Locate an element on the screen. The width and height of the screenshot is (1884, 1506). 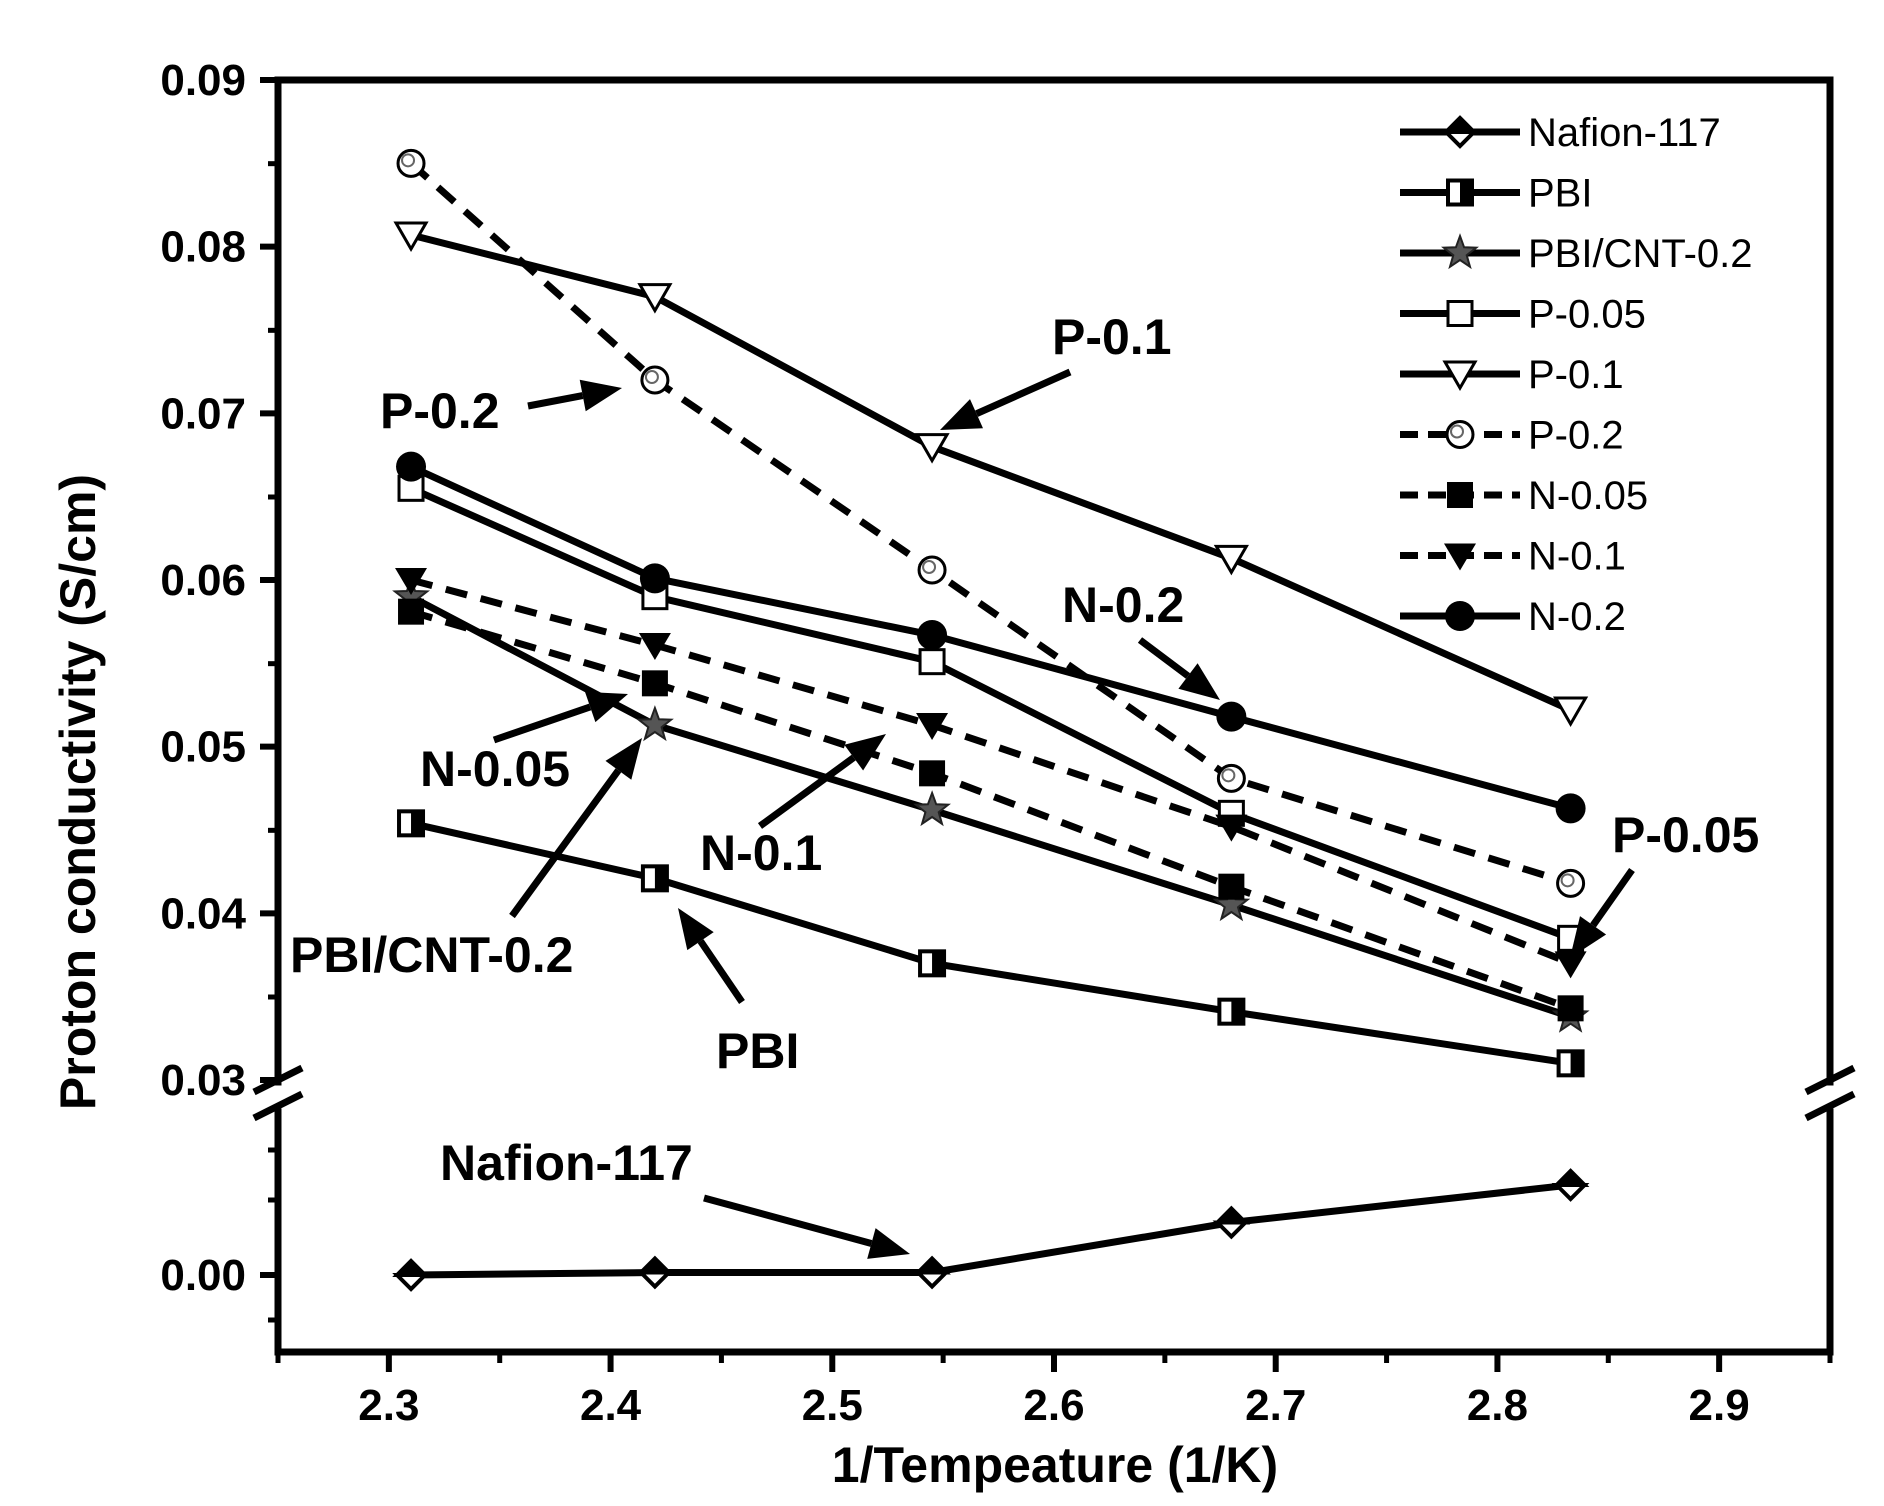
x-axis-title: 1/Tempeature (1/K) is located at coordinates (1055, 1465).